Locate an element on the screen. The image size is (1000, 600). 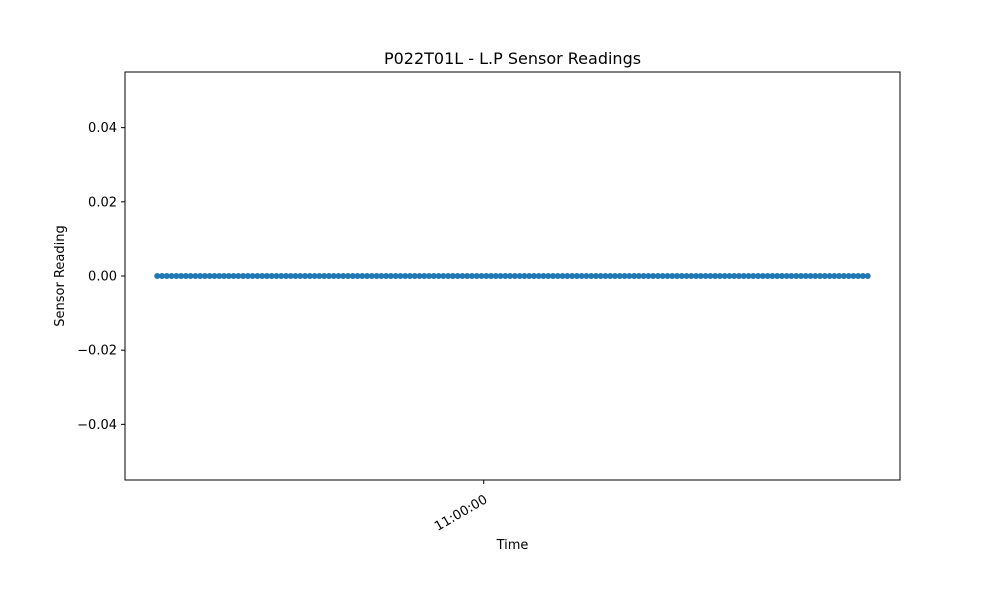
chart-title: P022T01L - L.P Sensor Readings is located at coordinates (512, 58).